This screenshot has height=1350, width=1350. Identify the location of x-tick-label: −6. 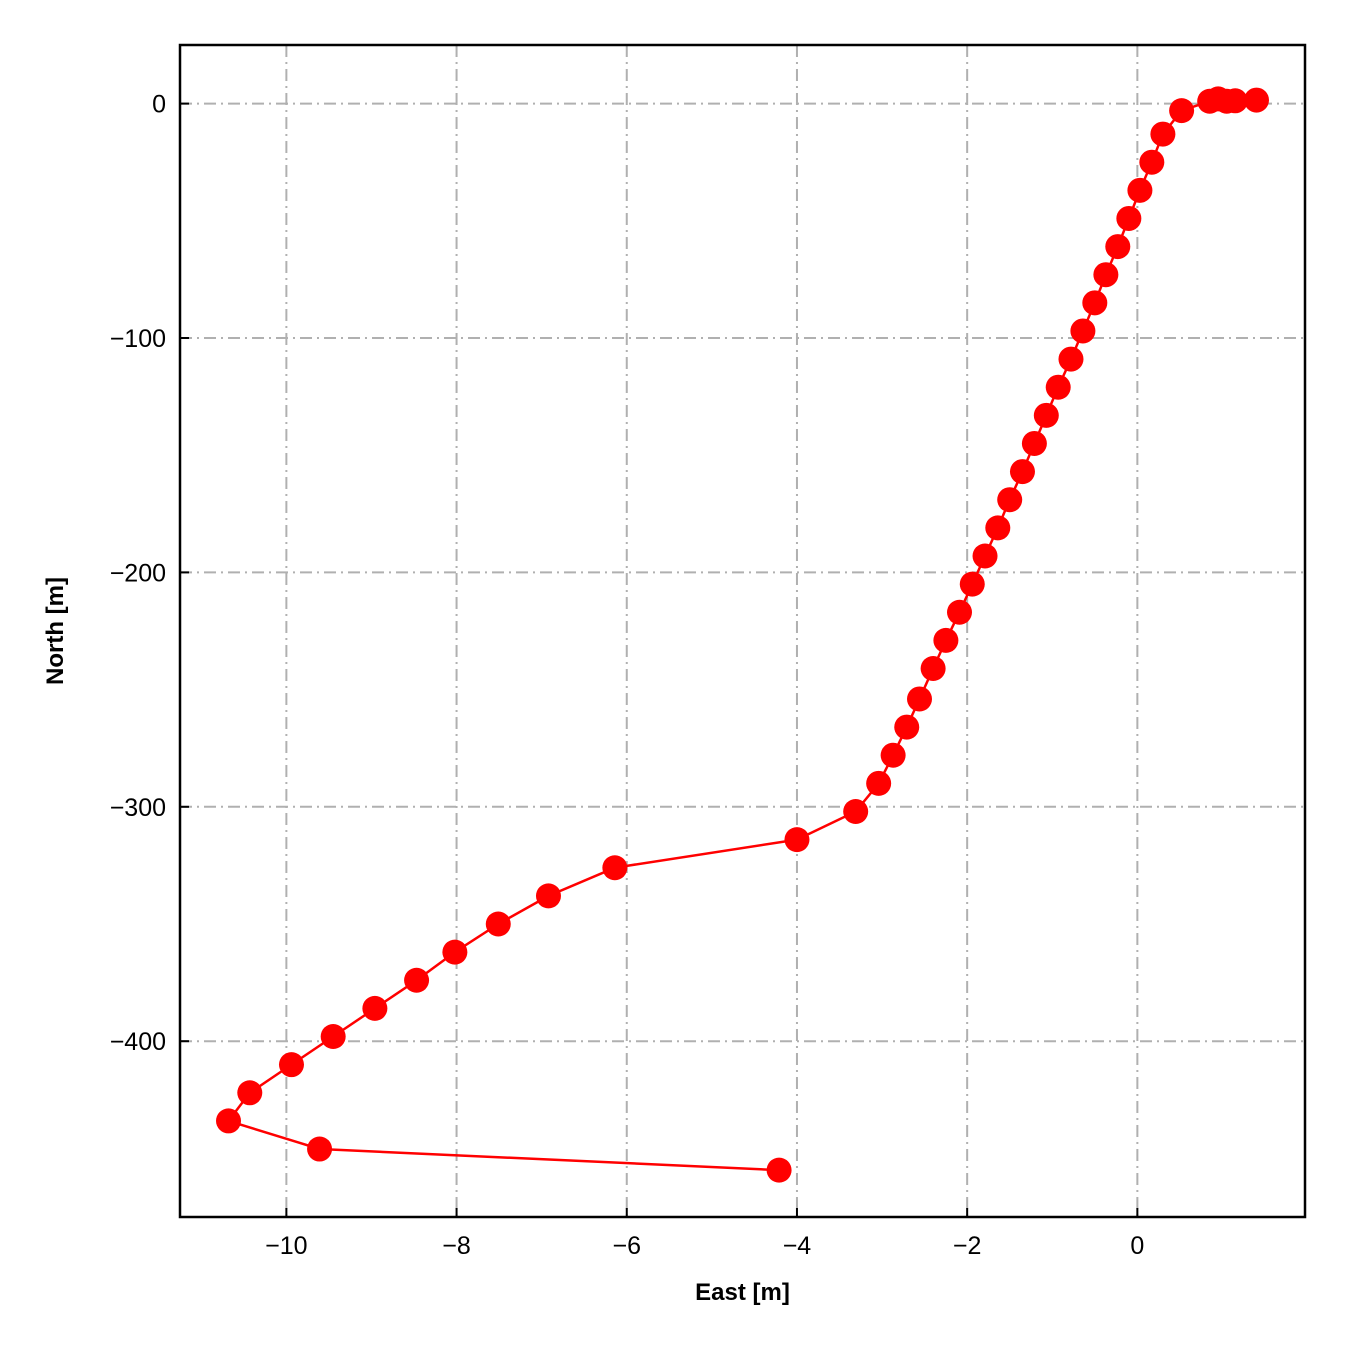
(627, 1246).